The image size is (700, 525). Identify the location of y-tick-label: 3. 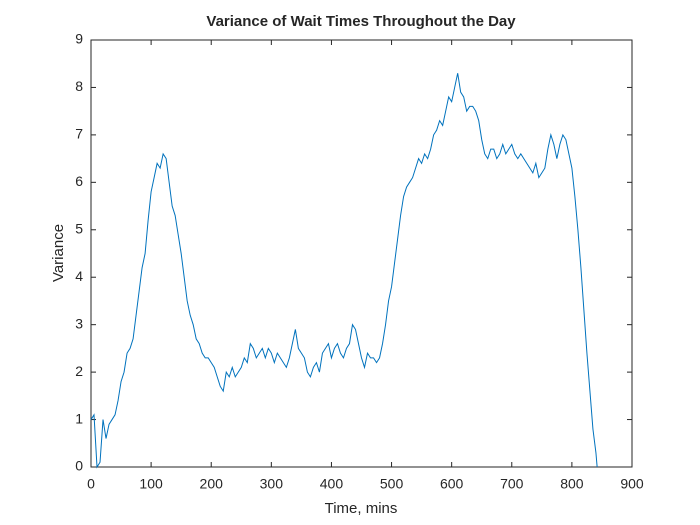
(79, 323).